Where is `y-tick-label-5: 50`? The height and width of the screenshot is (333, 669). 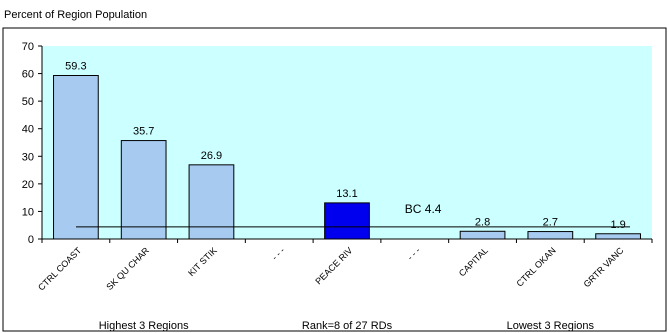
y-tick-label-5: 50 is located at coordinates (28, 102).